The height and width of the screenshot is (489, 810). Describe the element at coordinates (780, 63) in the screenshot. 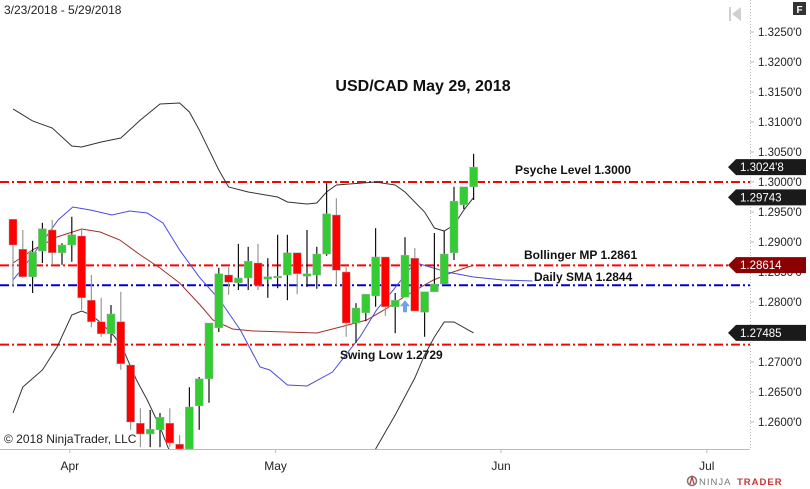

I see `y-tick-label: 1.3200'0` at that location.